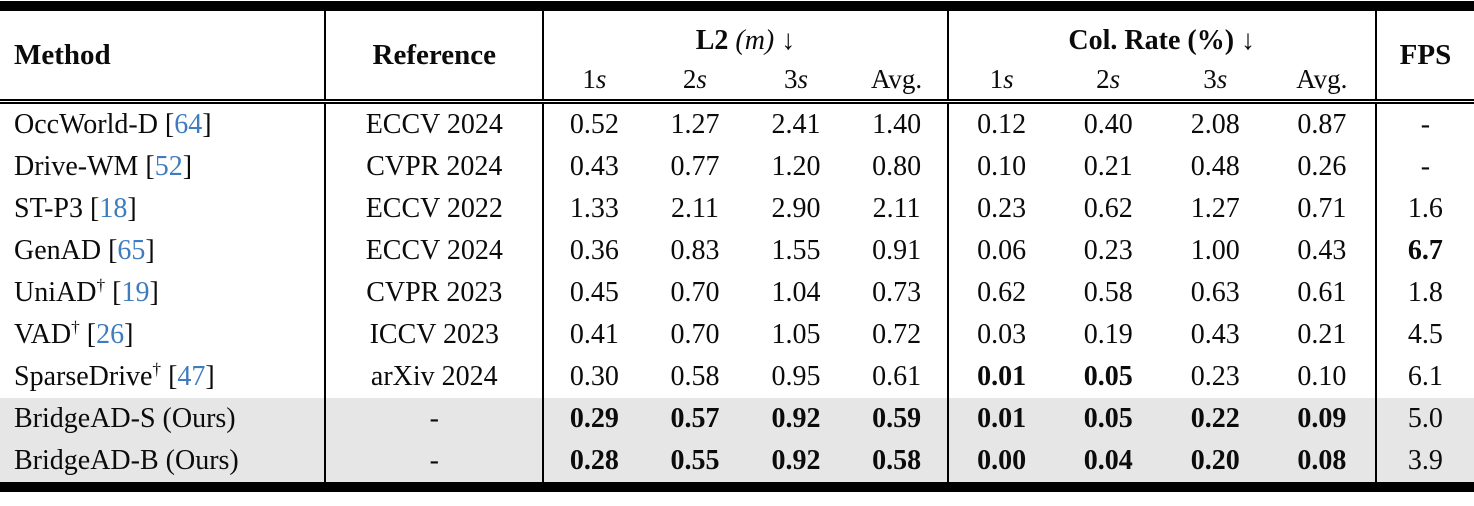 This screenshot has width=1474, height=506. What do you see at coordinates (796, 124) in the screenshot?
I see `l2-value-cell: 2.41` at bounding box center [796, 124].